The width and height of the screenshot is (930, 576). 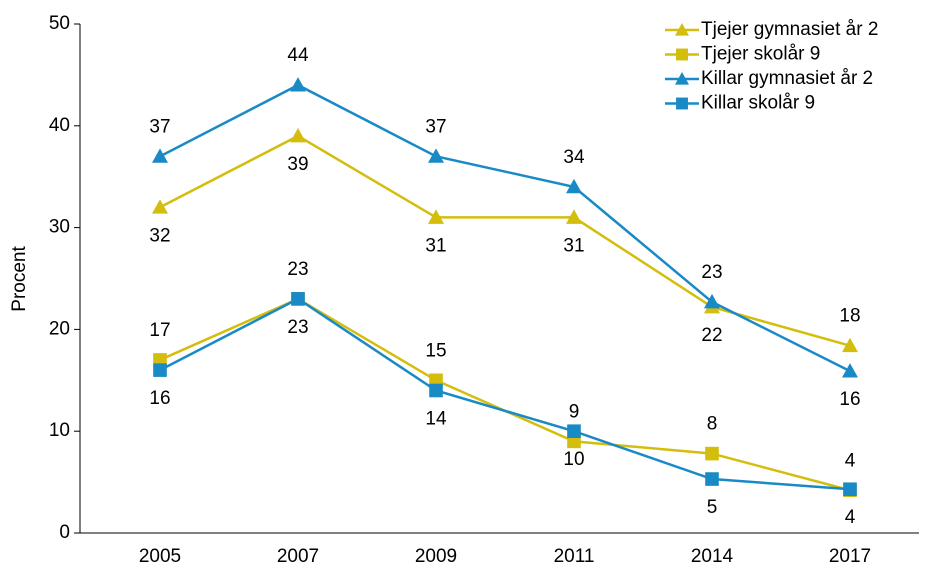 What do you see at coordinates (712, 424) in the screenshot?
I see `data-label: 8` at bounding box center [712, 424].